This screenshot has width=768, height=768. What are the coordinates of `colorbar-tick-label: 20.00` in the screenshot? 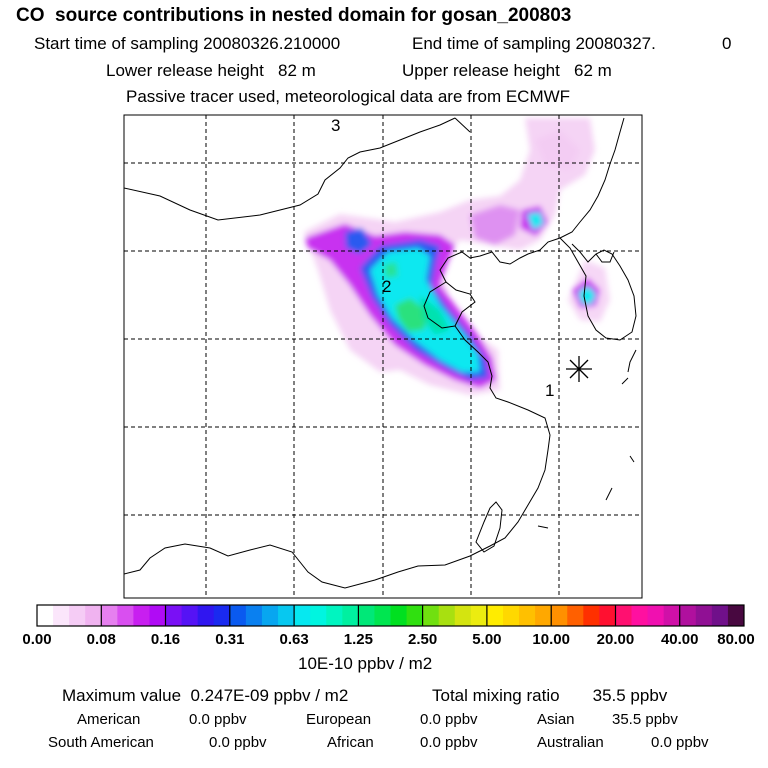 It's located at (615, 639).